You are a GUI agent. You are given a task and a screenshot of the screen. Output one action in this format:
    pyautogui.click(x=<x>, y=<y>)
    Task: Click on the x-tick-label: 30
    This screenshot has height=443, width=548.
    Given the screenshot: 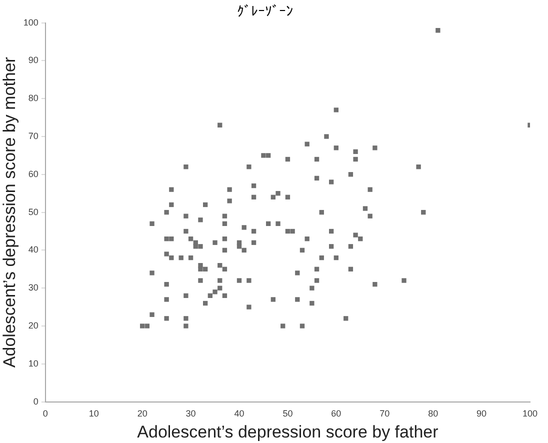 What is the action you would take?
    pyautogui.click(x=191, y=413)
    